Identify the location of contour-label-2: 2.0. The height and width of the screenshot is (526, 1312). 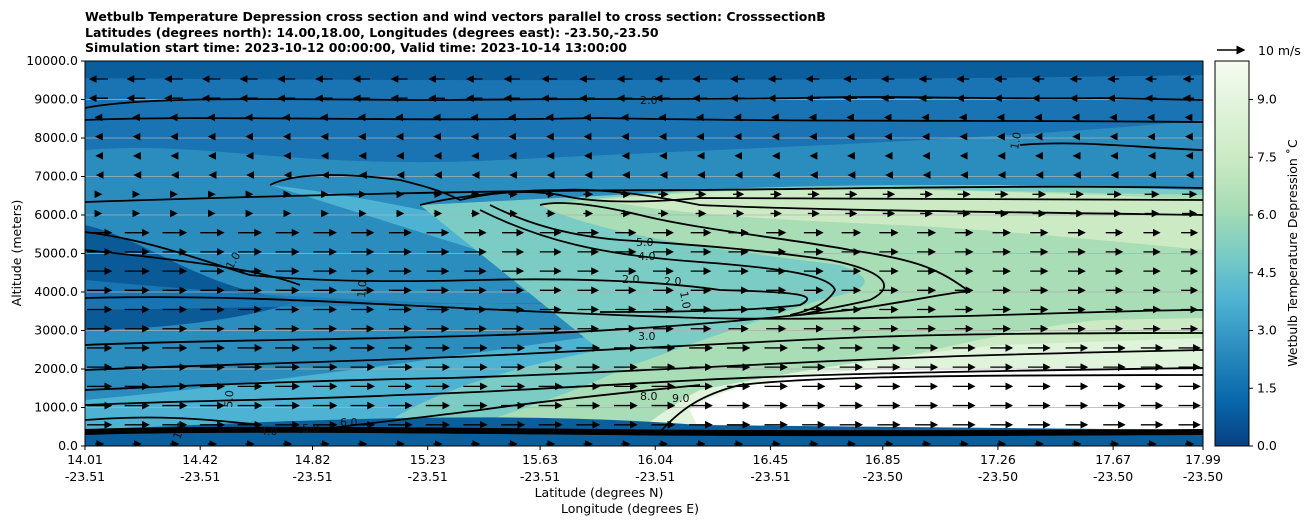
(649, 100).